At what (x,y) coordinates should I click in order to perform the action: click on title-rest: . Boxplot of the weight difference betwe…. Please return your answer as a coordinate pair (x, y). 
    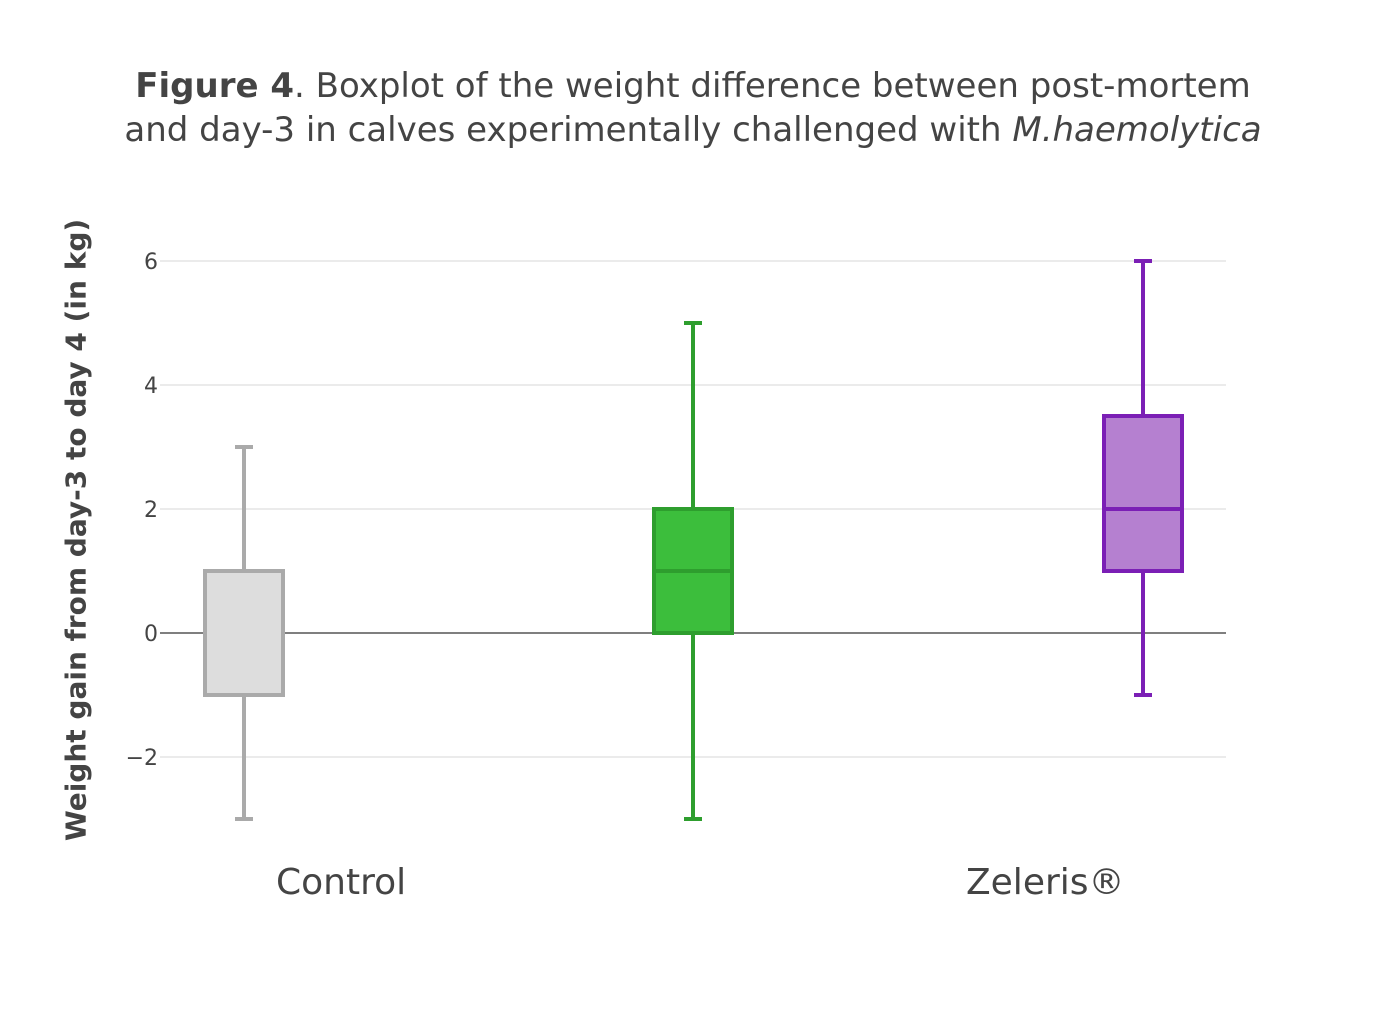
    Looking at the image, I should click on (772, 86).